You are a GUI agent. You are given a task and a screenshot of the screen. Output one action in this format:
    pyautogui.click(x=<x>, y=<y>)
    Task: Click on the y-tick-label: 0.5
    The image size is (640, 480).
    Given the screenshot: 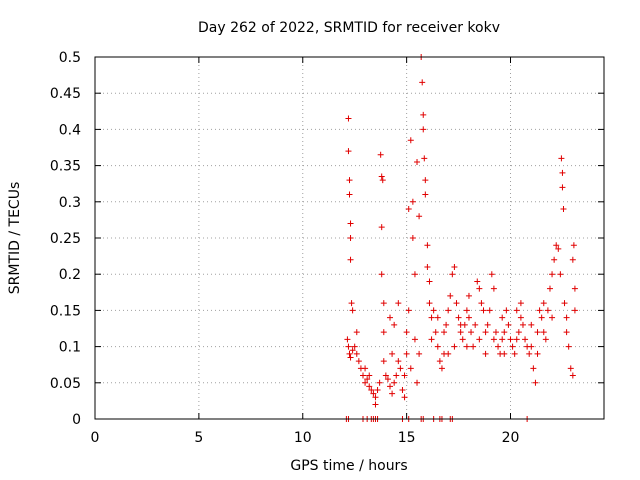 What is the action you would take?
    pyautogui.click(x=70, y=58)
    